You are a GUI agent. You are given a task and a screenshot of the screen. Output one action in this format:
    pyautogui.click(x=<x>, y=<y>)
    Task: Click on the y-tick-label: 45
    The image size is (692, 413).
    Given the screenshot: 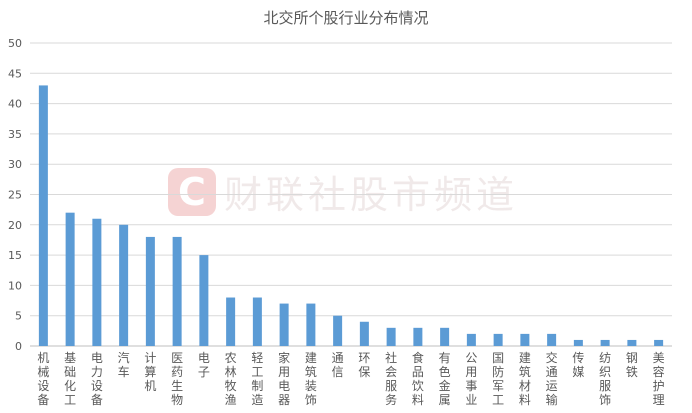 What is the action you would take?
    pyautogui.click(x=15, y=73)
    